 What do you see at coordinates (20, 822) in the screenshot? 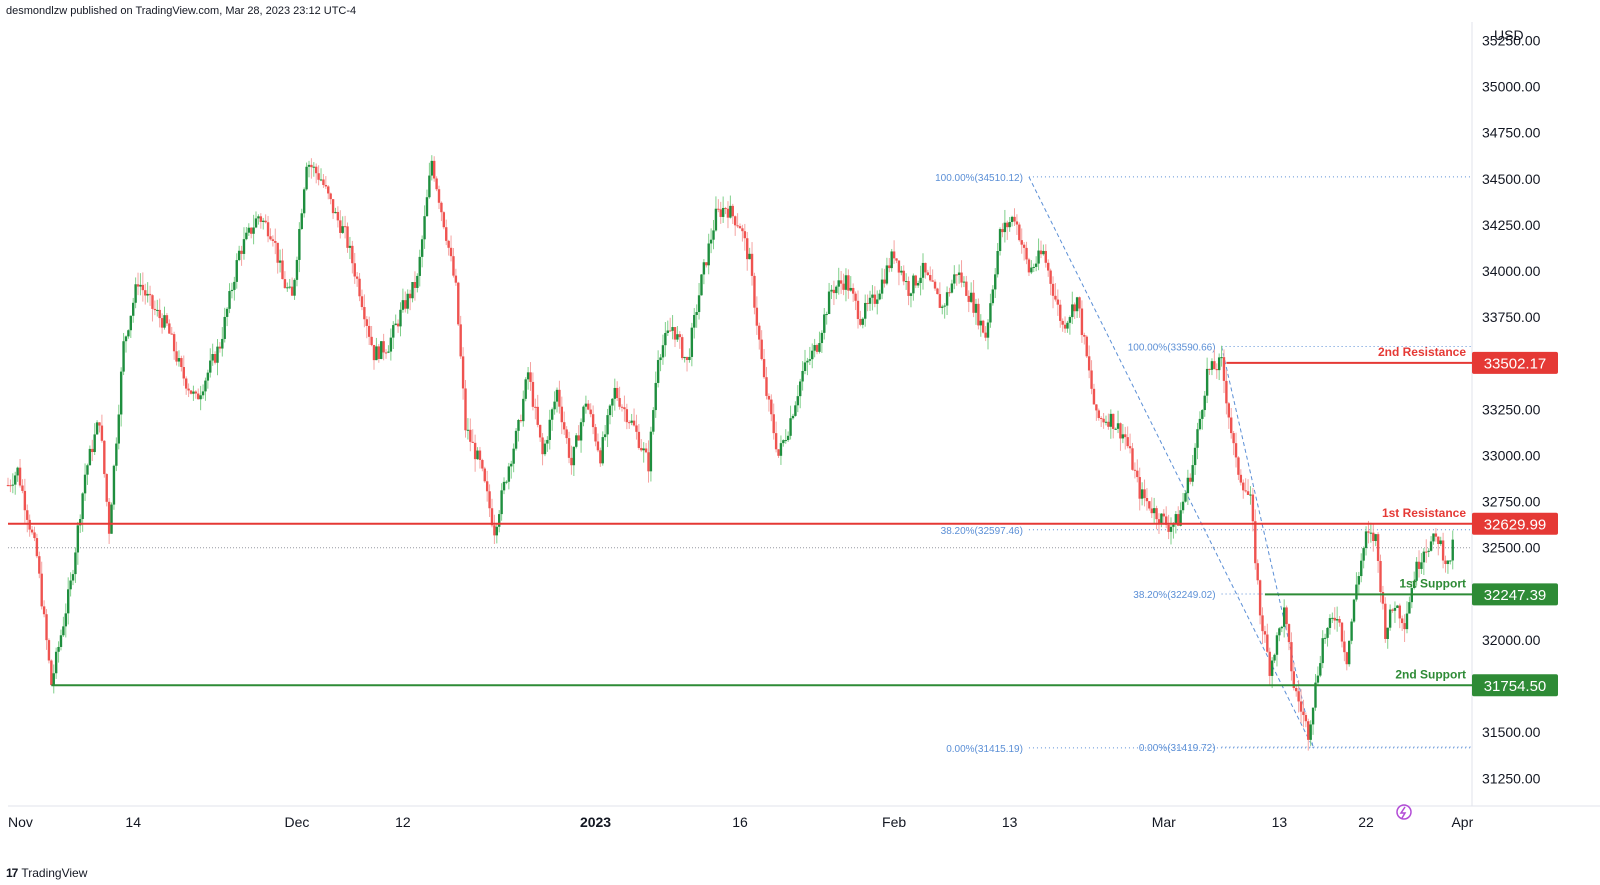
I see `time-tick-label: Nov` at bounding box center [20, 822].